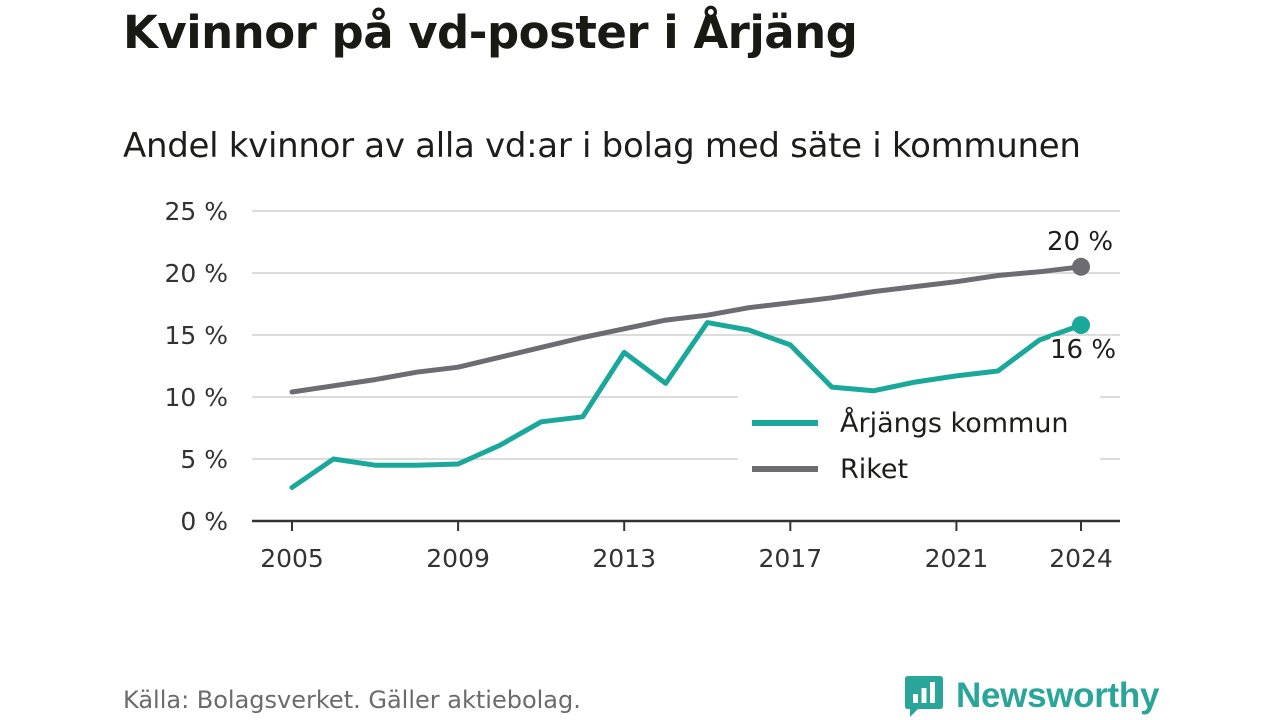  I want to click on brand-logo: Newsworthy, so click(1031, 696).